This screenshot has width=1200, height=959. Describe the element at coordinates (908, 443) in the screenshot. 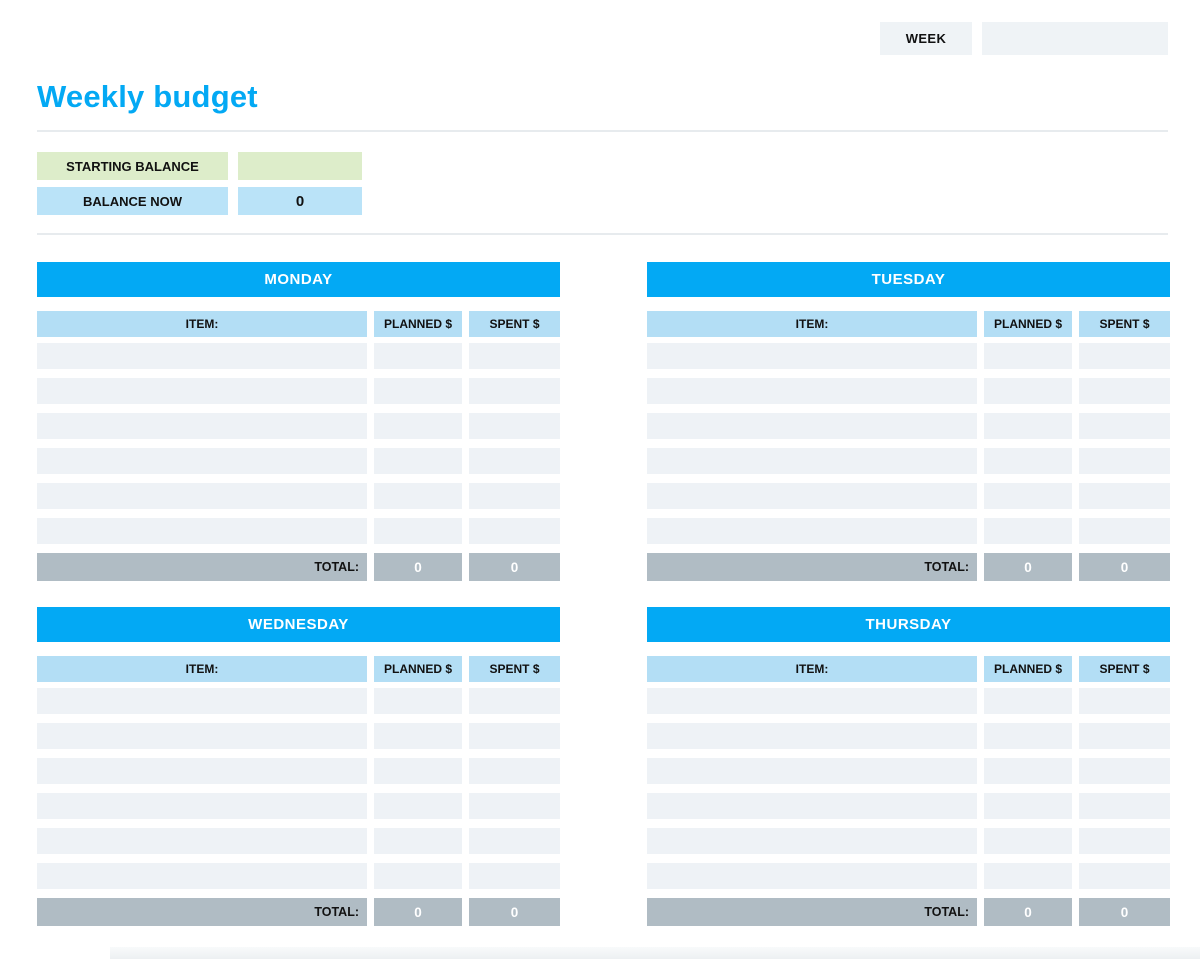

I see `table-body` at that location.